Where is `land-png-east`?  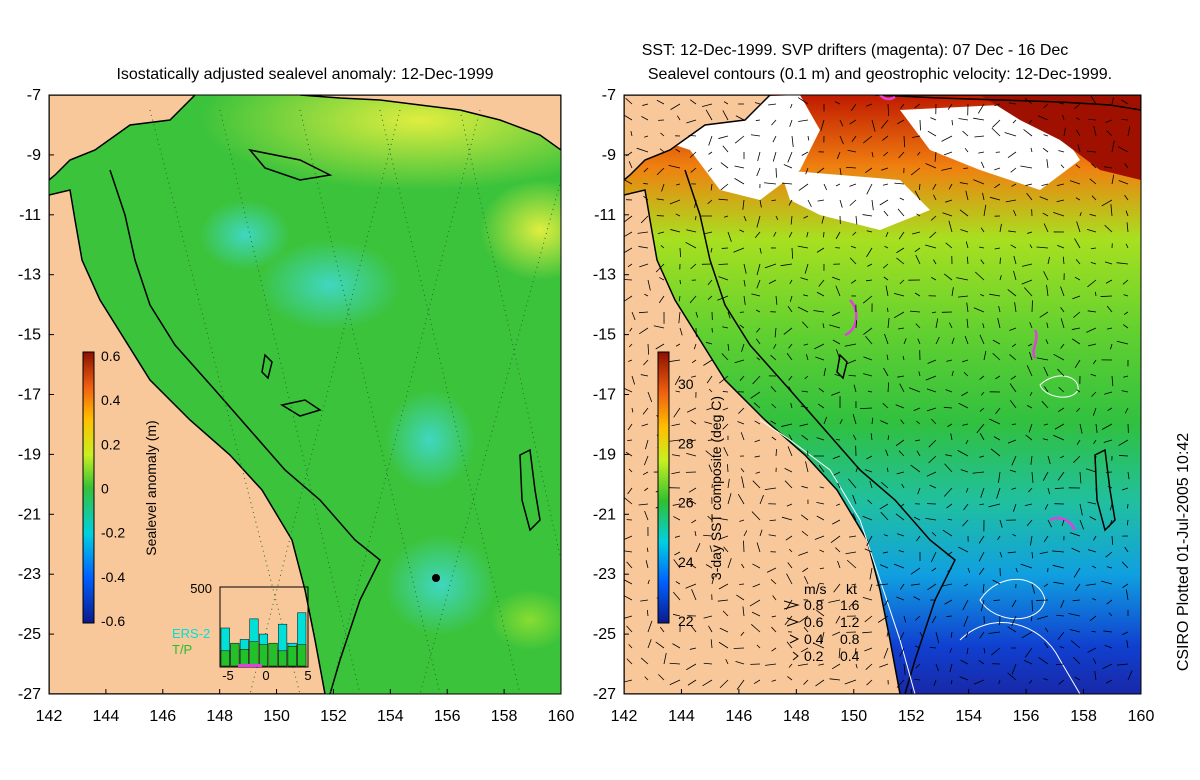
land-png-east is located at coordinates (430, 123).